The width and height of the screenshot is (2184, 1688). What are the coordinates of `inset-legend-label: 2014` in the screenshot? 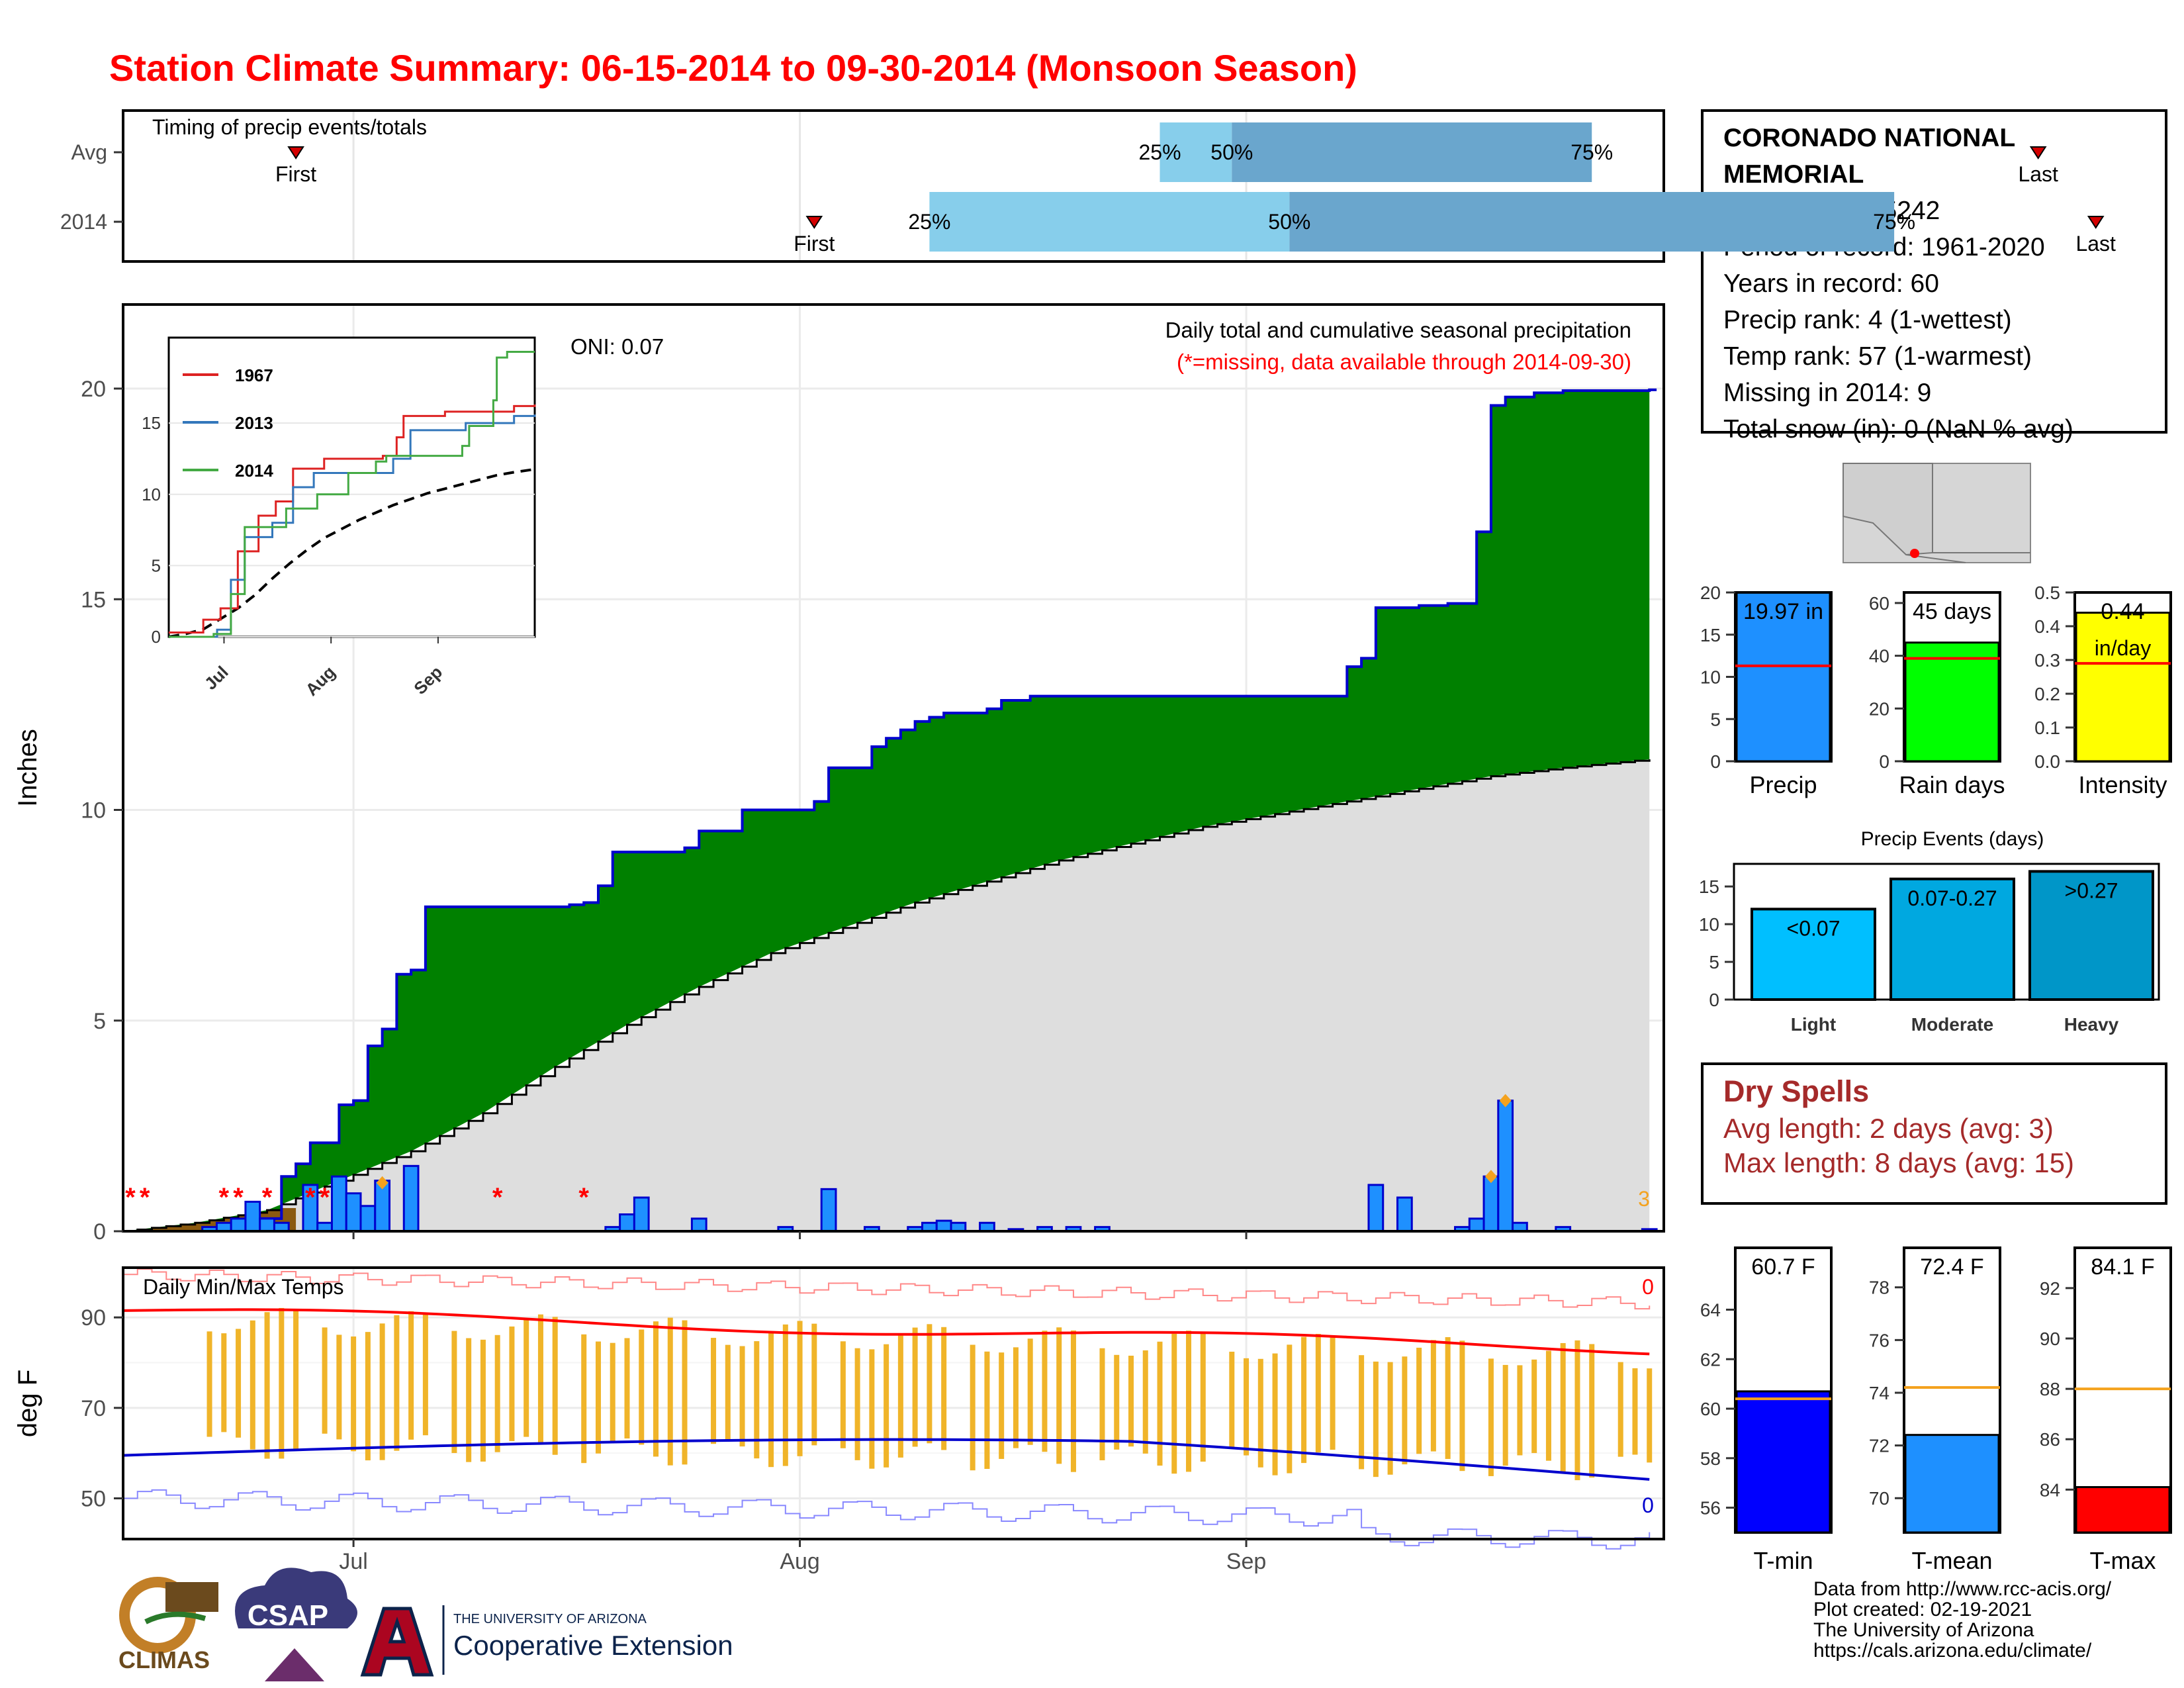 It's located at (254, 471).